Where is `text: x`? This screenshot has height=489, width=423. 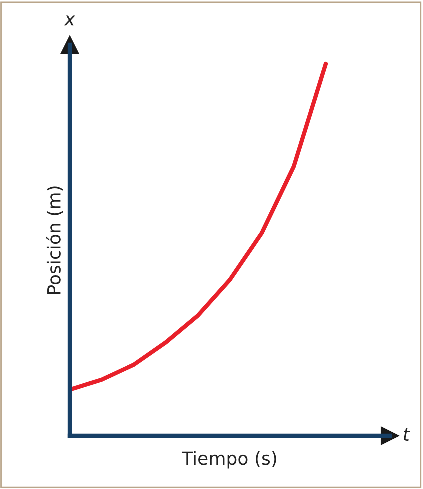 text: x is located at coordinates (70, 21).